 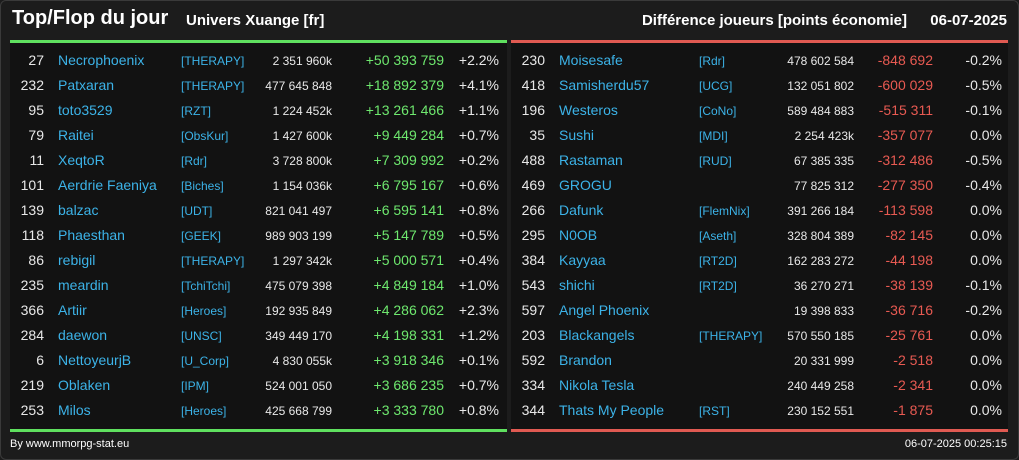 I want to click on player-name-link: Artiir, so click(x=72, y=310).